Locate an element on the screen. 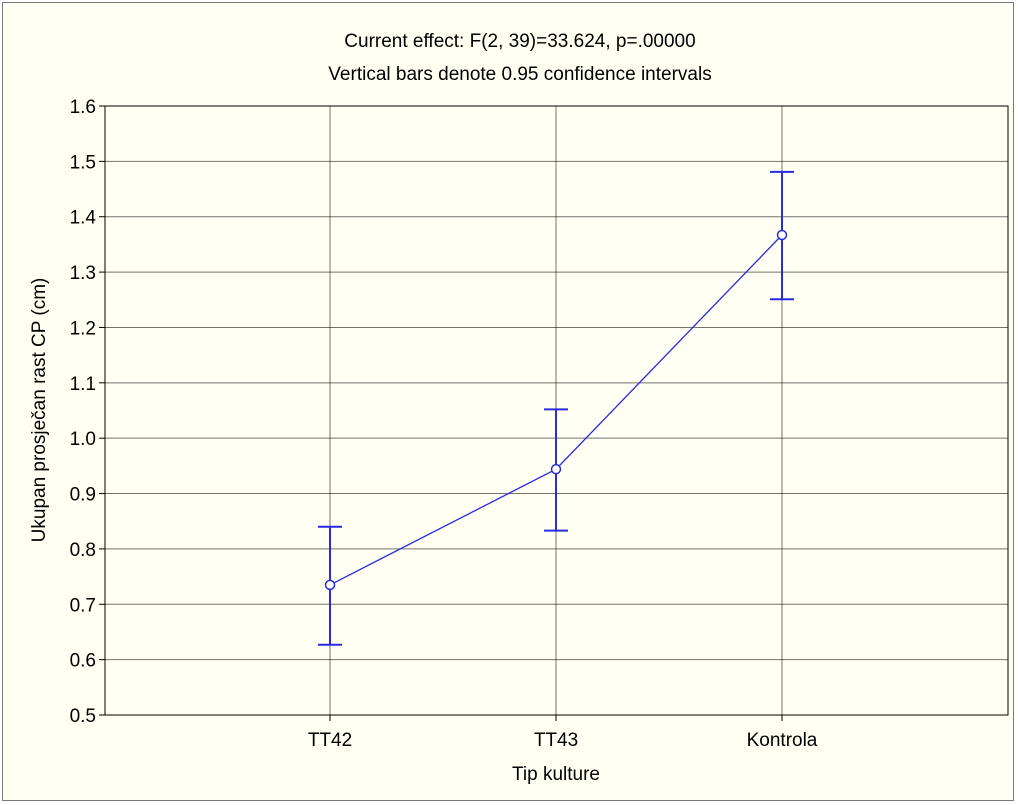 This screenshot has width=1018, height=805. y-tick-label: 1.3 is located at coordinates (83, 273).